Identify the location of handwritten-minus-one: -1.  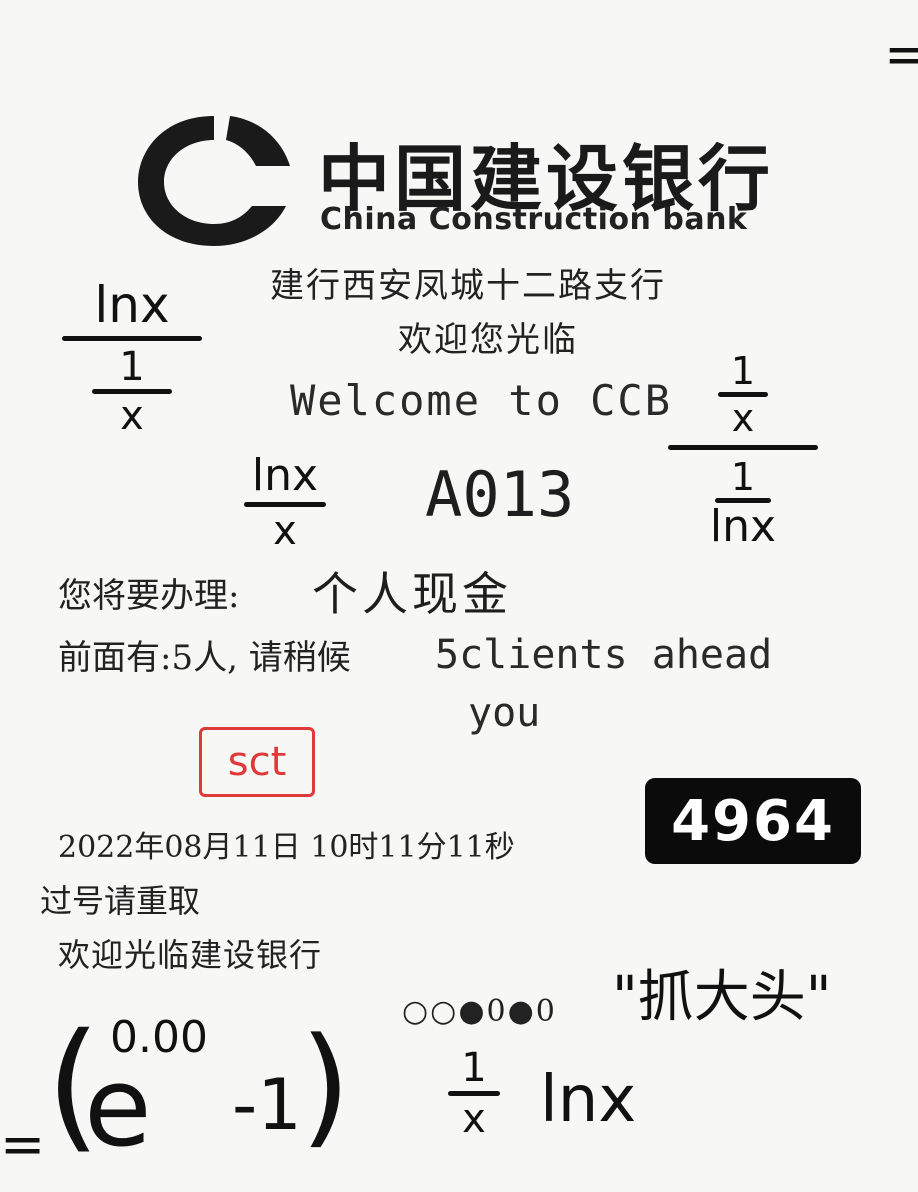
(267, 1105).